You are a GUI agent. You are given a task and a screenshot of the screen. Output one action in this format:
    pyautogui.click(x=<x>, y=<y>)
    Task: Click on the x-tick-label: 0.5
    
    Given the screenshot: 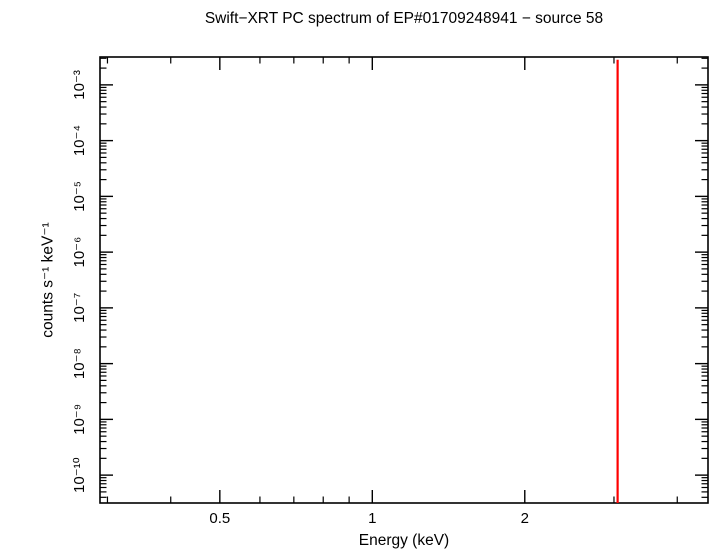 What is the action you would take?
    pyautogui.click(x=219, y=518)
    